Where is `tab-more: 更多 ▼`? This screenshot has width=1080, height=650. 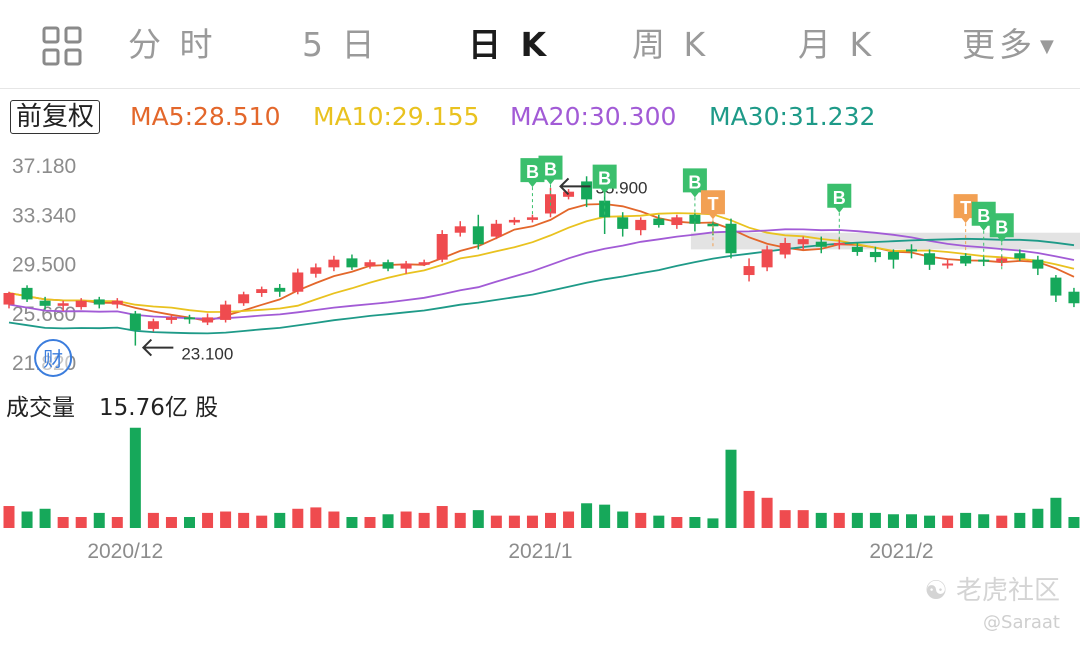 tab-more: 更多 ▼ is located at coordinates (1008, 45).